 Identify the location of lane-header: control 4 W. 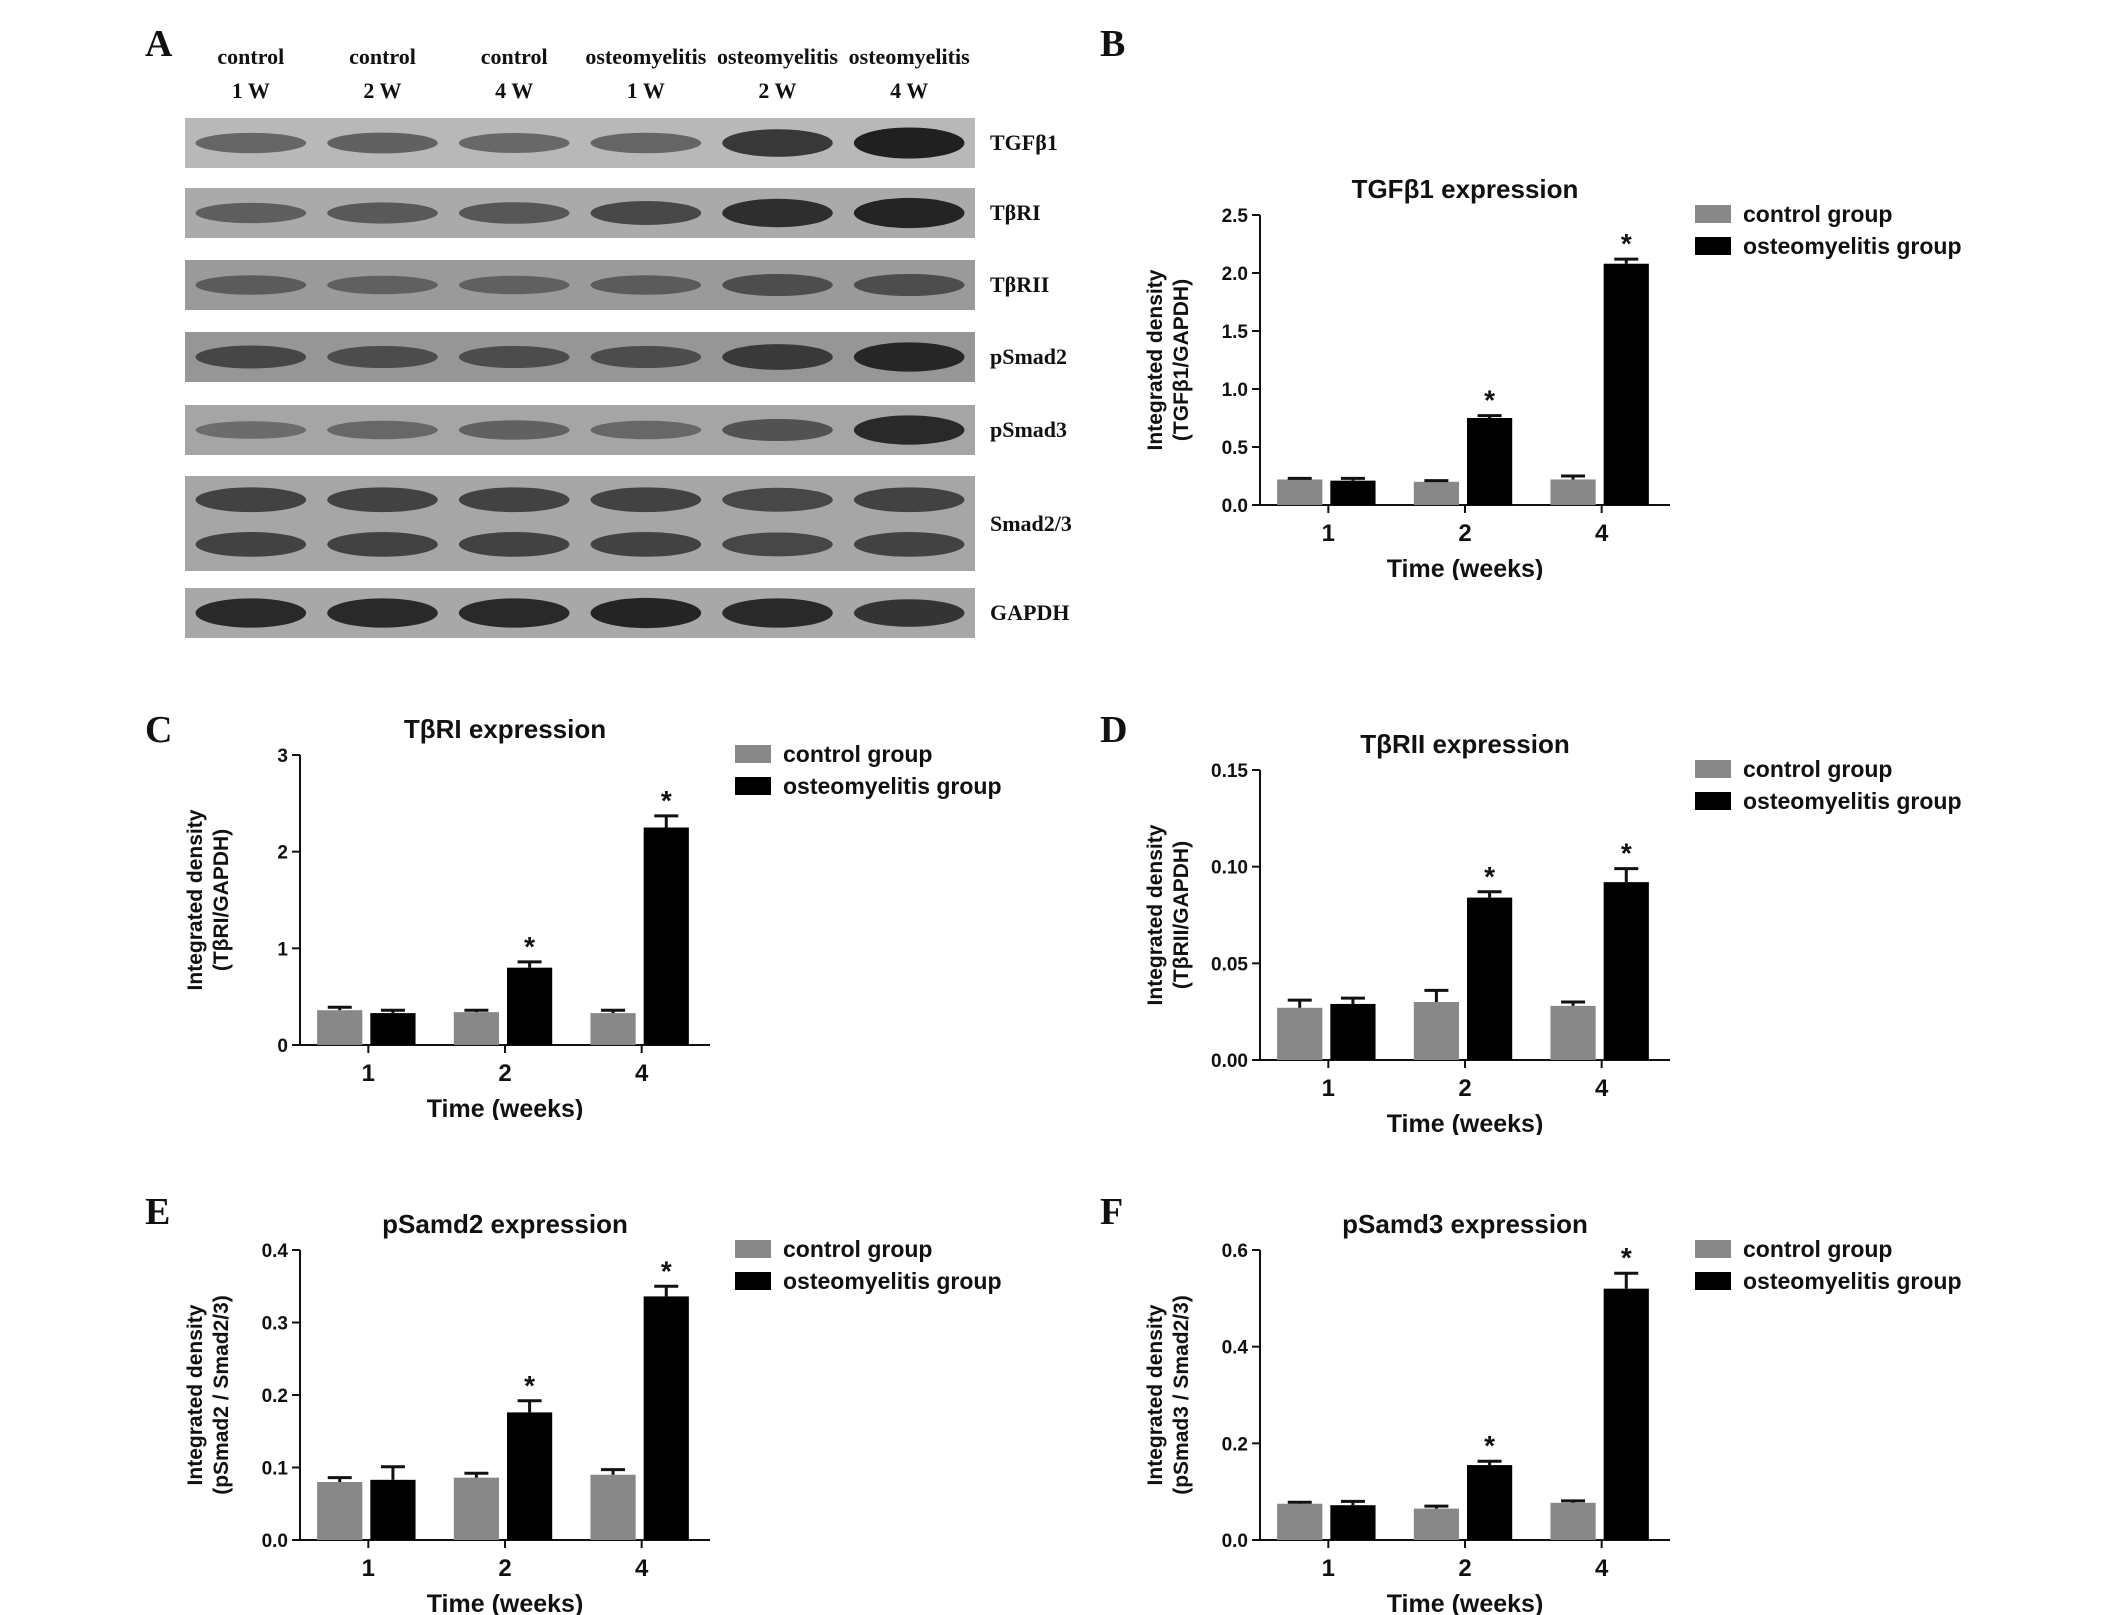
(514, 74).